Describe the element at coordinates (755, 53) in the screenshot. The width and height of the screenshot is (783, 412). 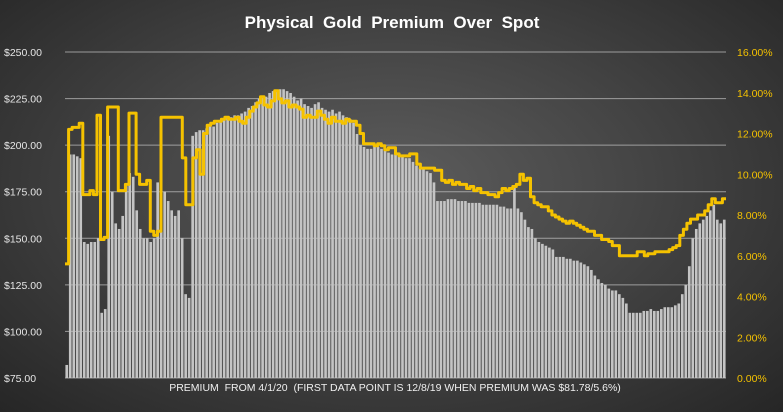
I see `right-tick-label: 16.00%` at that location.